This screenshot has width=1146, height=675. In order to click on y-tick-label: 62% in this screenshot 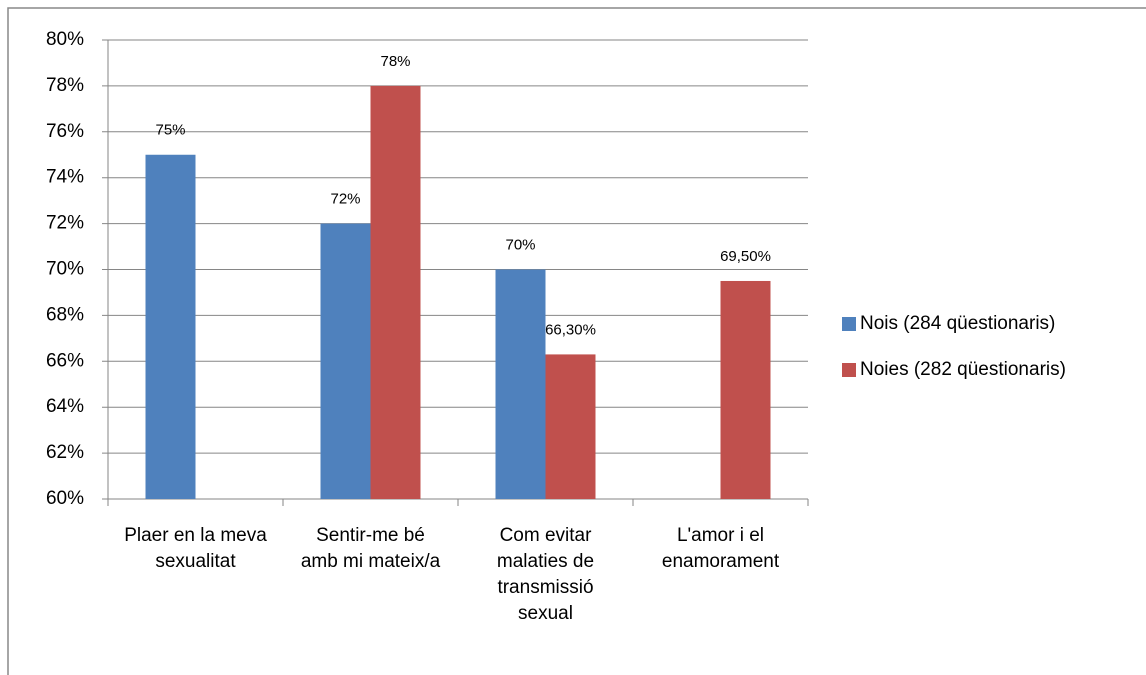, I will do `click(65, 452)`.